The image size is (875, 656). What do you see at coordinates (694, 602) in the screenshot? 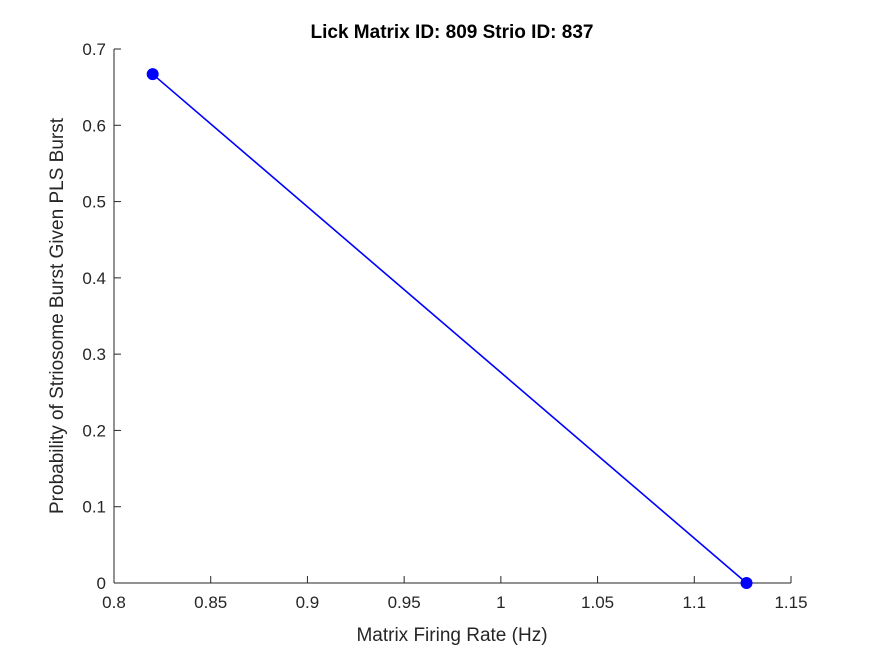
I see `x-tick-label: 1.1` at bounding box center [694, 602].